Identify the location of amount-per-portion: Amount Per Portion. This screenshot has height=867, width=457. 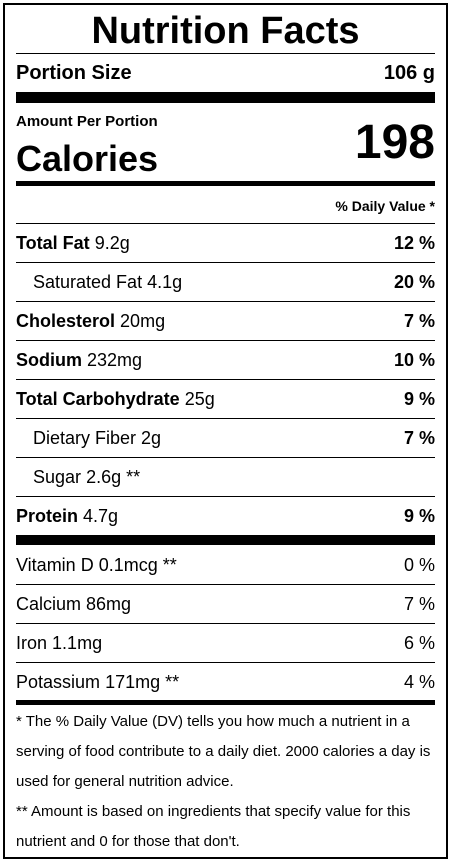
(87, 121).